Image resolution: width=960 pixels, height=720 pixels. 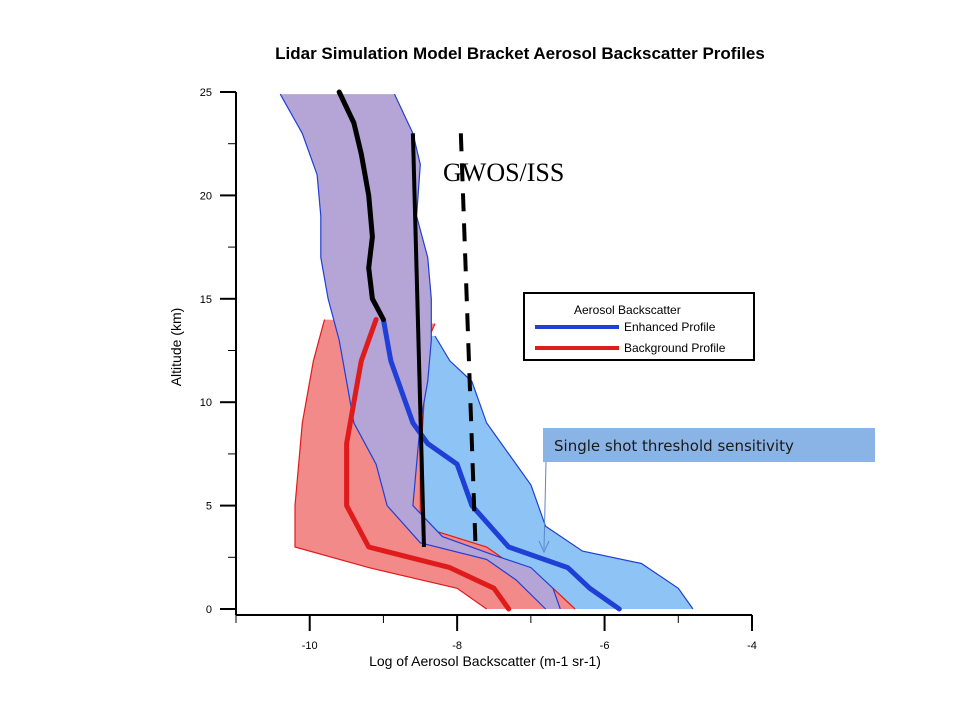 What do you see at coordinates (206, 93) in the screenshot?
I see `y-tick-label: 25` at bounding box center [206, 93].